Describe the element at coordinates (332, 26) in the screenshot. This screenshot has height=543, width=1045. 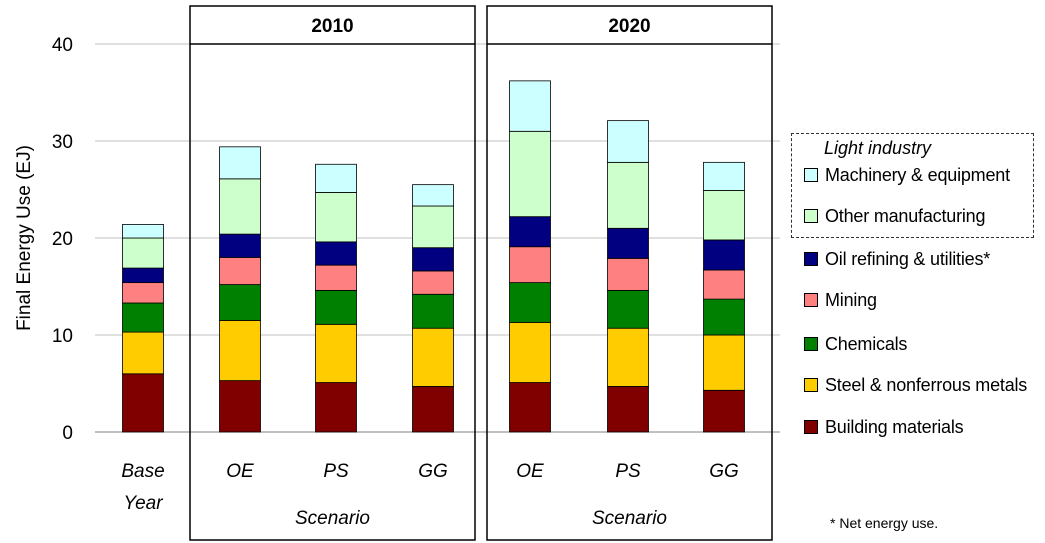
I see `panel-year-title: 2010` at that location.